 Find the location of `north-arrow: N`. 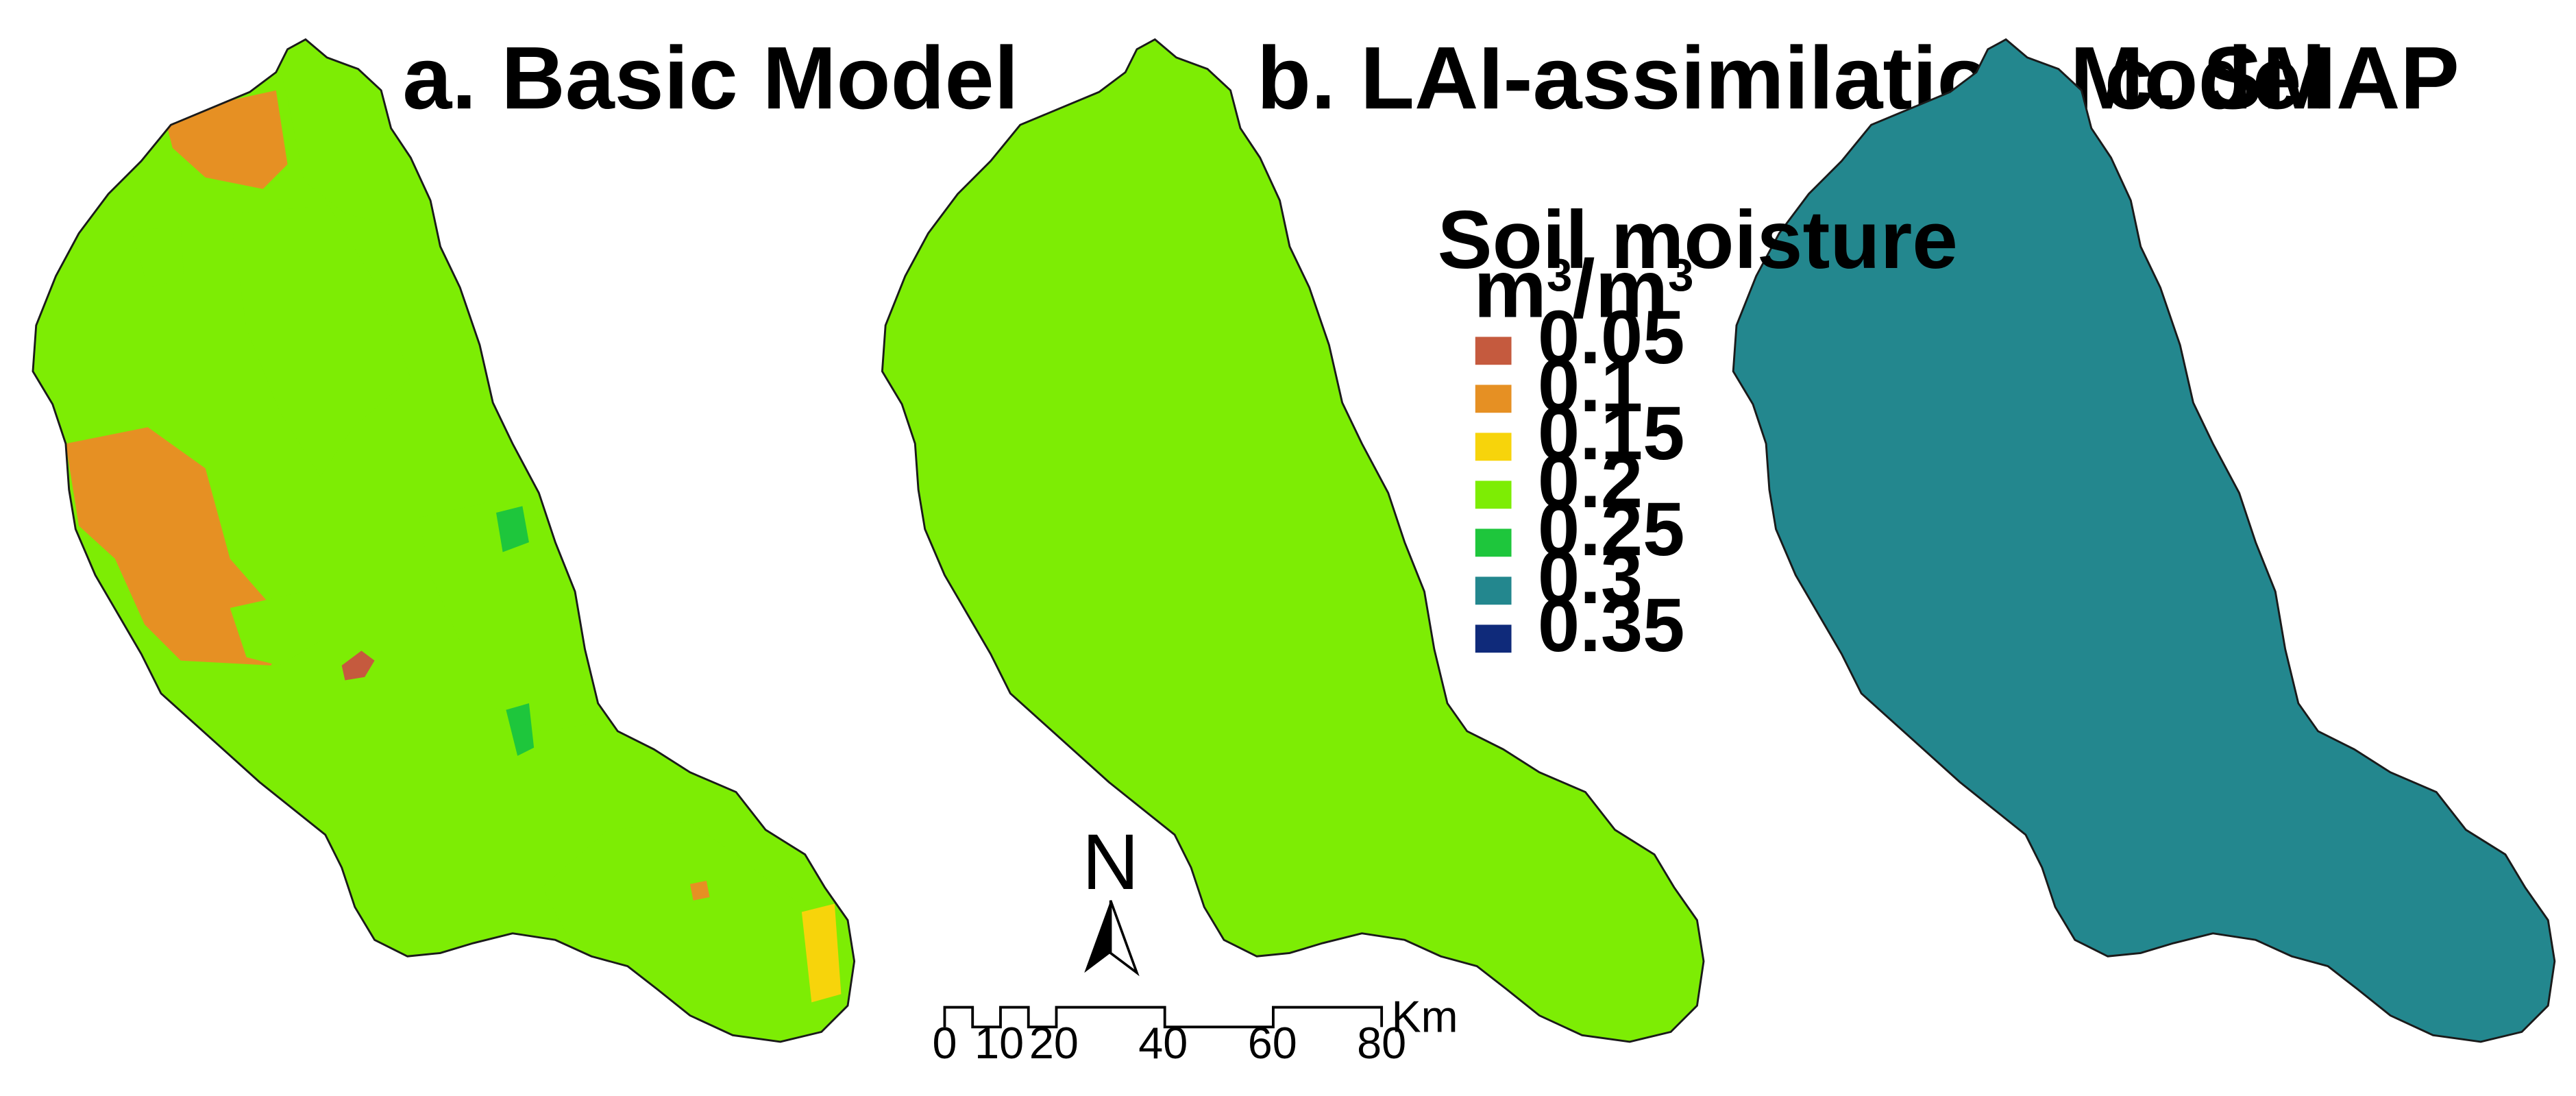

north-arrow: N is located at coordinates (1111, 897).